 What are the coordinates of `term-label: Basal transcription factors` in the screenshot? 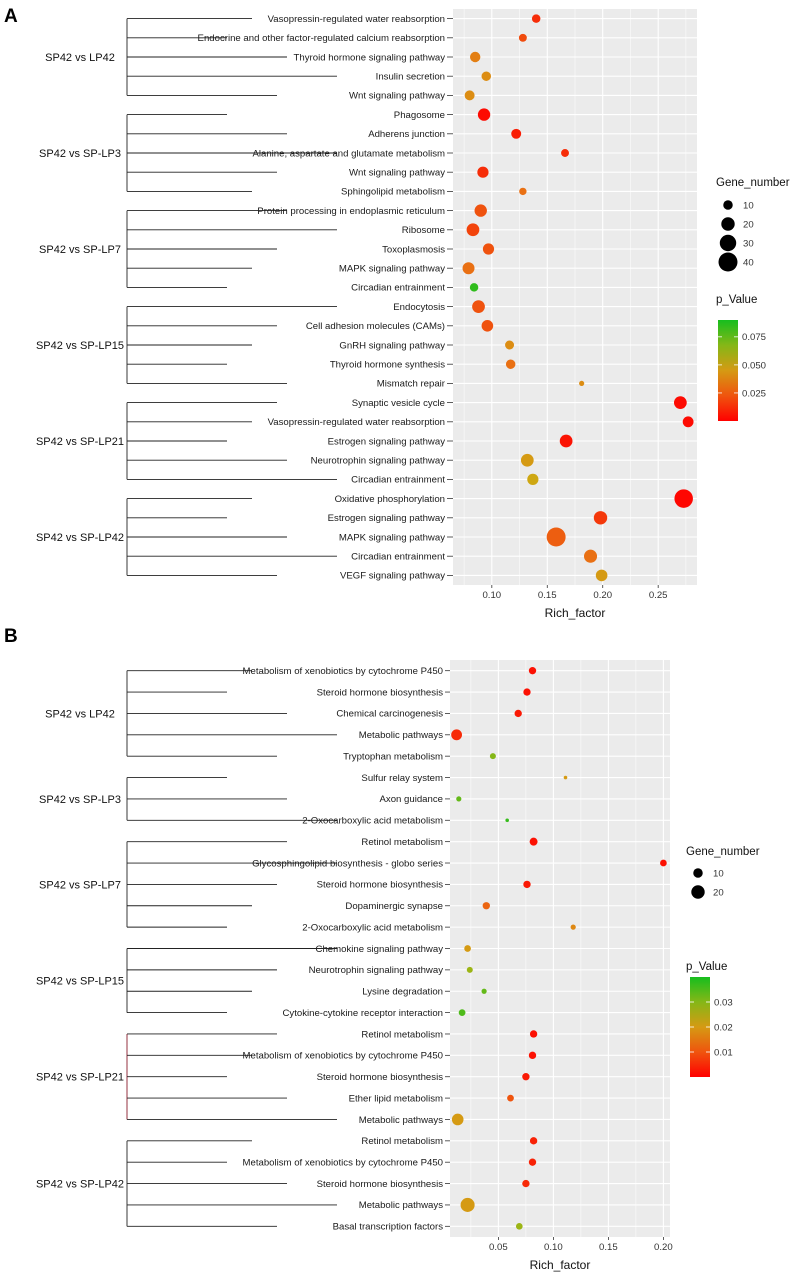 It's located at (388, 1227).